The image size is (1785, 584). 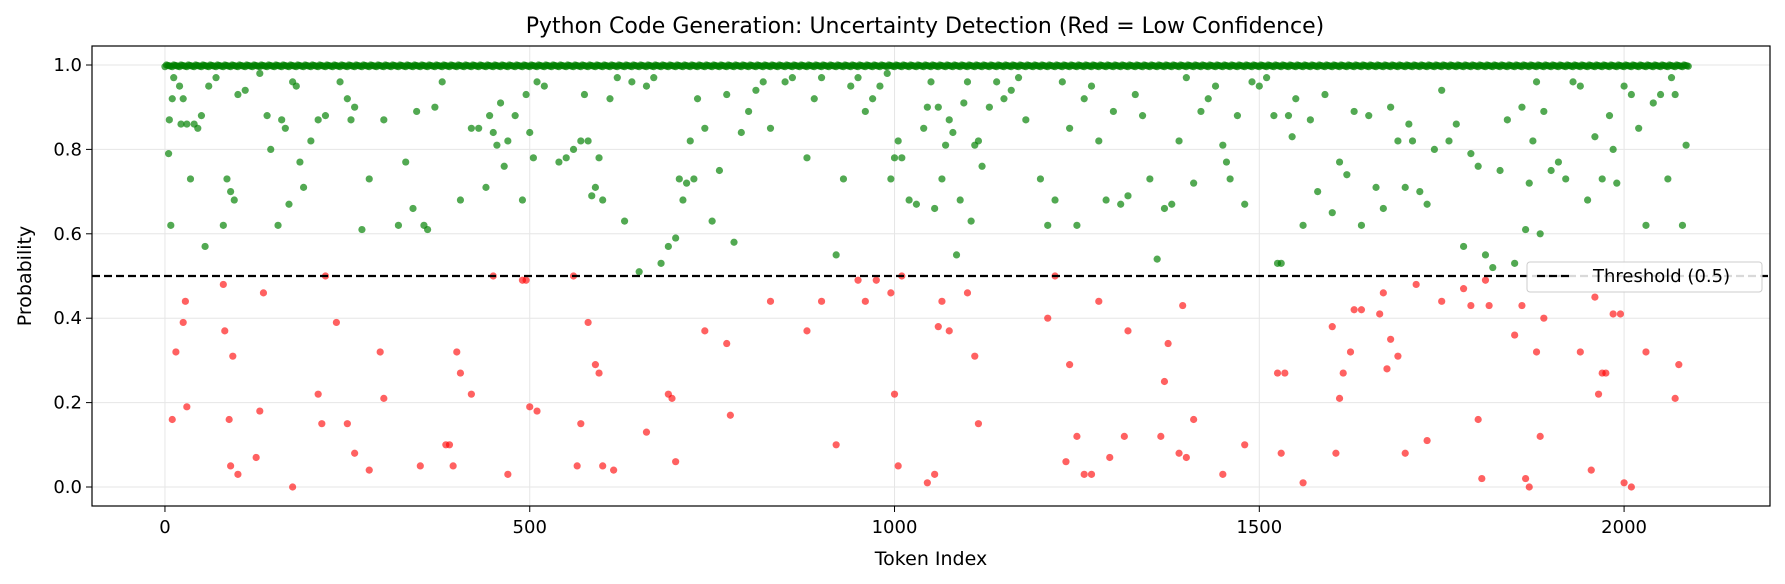 What do you see at coordinates (1644, 277) in the screenshot?
I see `legend-box` at bounding box center [1644, 277].